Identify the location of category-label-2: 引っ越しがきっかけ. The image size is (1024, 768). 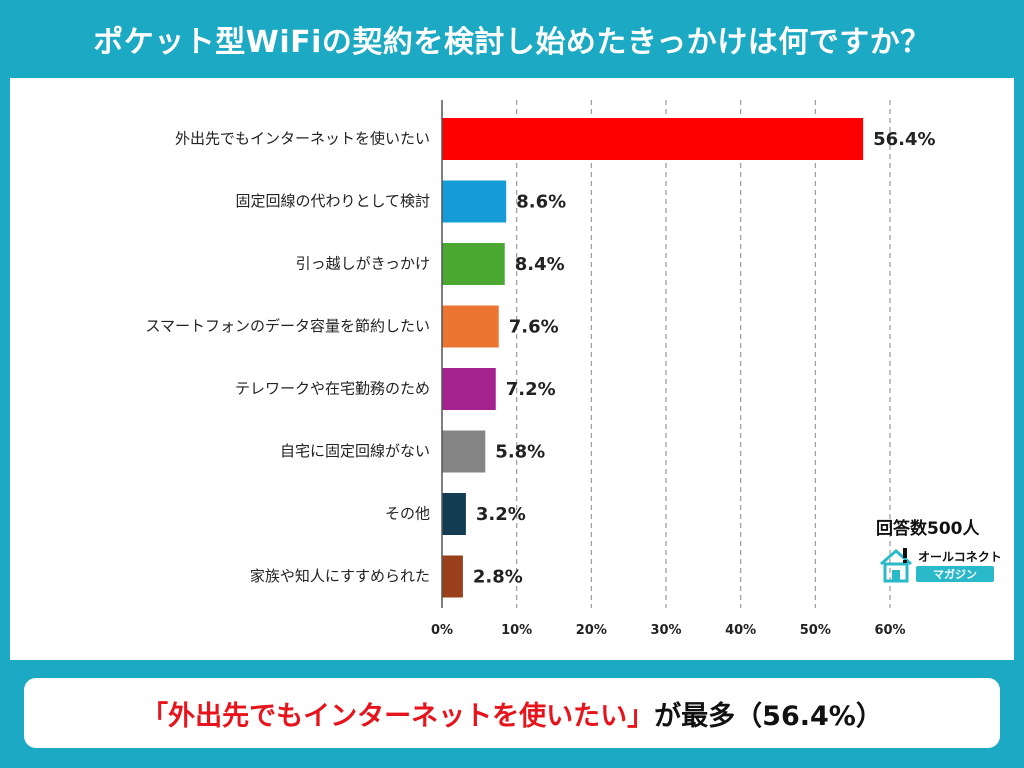
(363, 264).